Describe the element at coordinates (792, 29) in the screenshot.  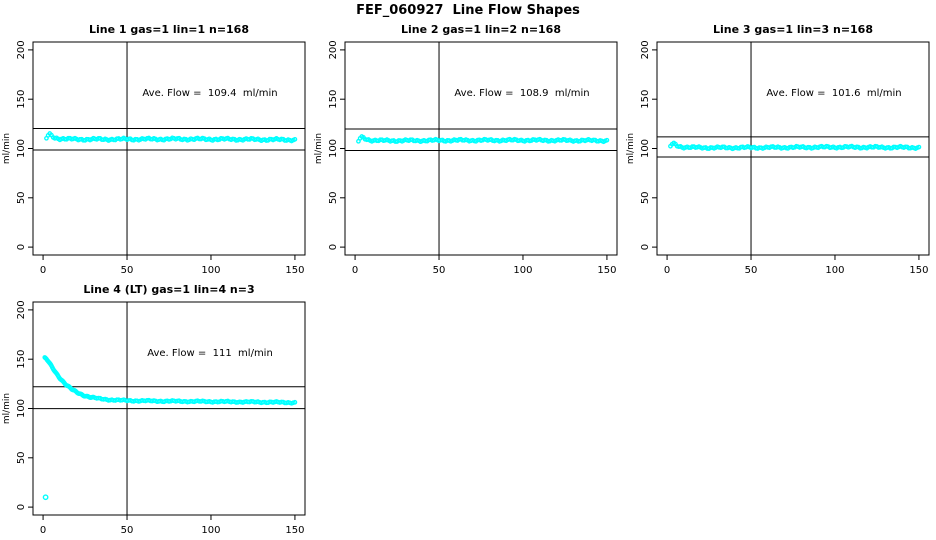
I see `panel-title: Line 3 gas=1 lin=3 n=168` at that location.